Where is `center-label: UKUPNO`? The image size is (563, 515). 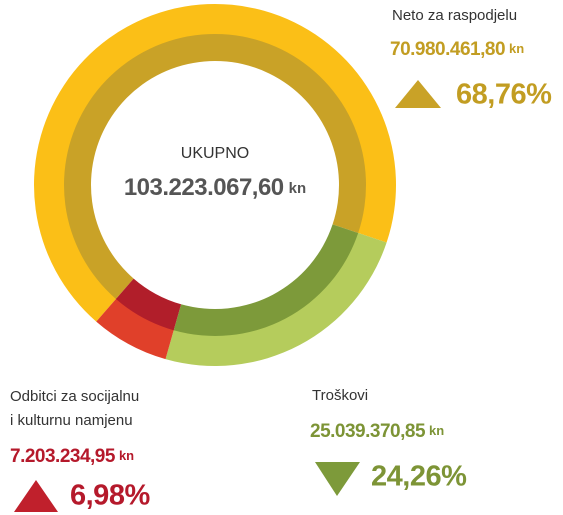
center-label: UKUPNO is located at coordinates (215, 153).